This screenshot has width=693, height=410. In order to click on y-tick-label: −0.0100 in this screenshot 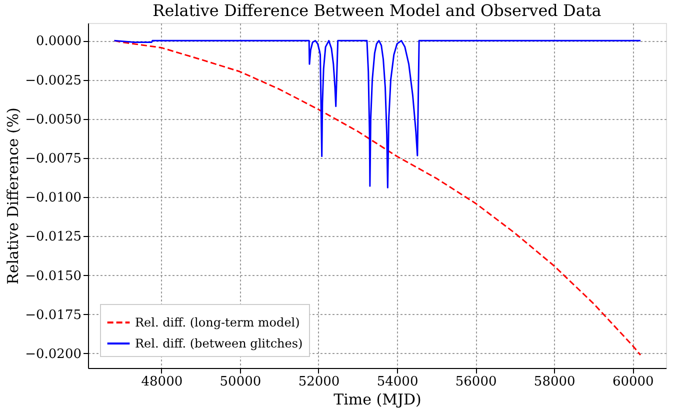, I will do `click(53, 198)`.